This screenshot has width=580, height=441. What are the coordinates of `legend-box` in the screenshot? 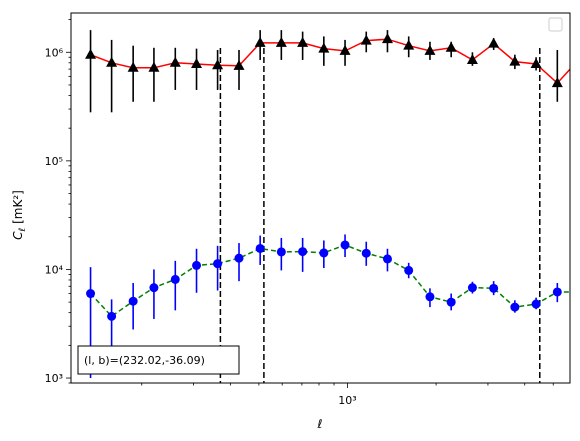 It's located at (555, 24).